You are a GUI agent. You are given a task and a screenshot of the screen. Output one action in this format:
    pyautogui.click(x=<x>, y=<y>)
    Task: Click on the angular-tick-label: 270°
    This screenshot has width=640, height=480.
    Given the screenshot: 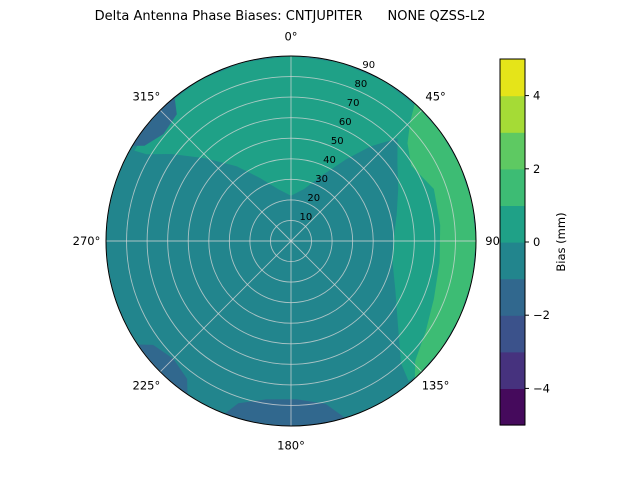 What is the action you would take?
    pyautogui.click(x=87, y=241)
    